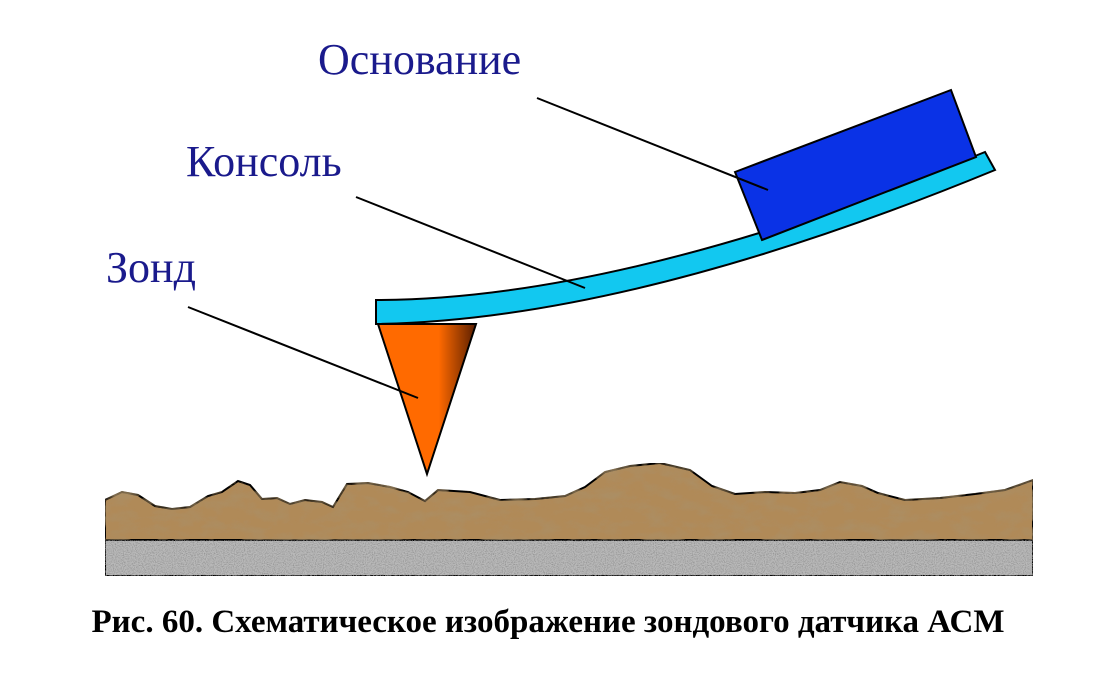  I want to click on leader-line-base, so click(652, 144).